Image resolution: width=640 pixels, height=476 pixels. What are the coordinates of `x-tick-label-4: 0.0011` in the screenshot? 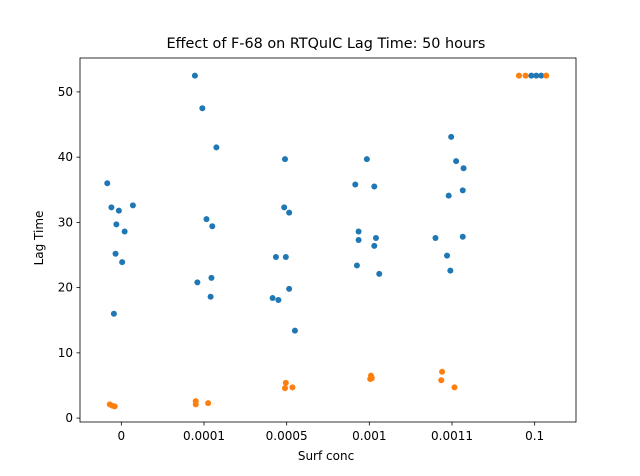 It's located at (452, 436).